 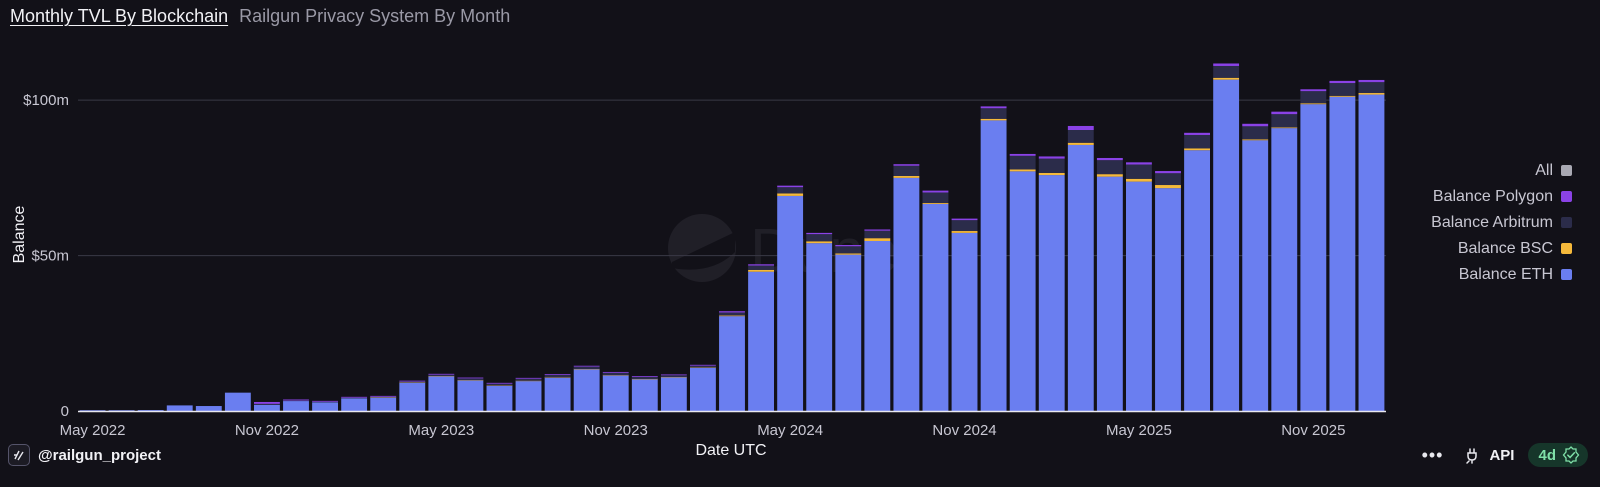 I want to click on legend-item: All, so click(x=1553, y=170).